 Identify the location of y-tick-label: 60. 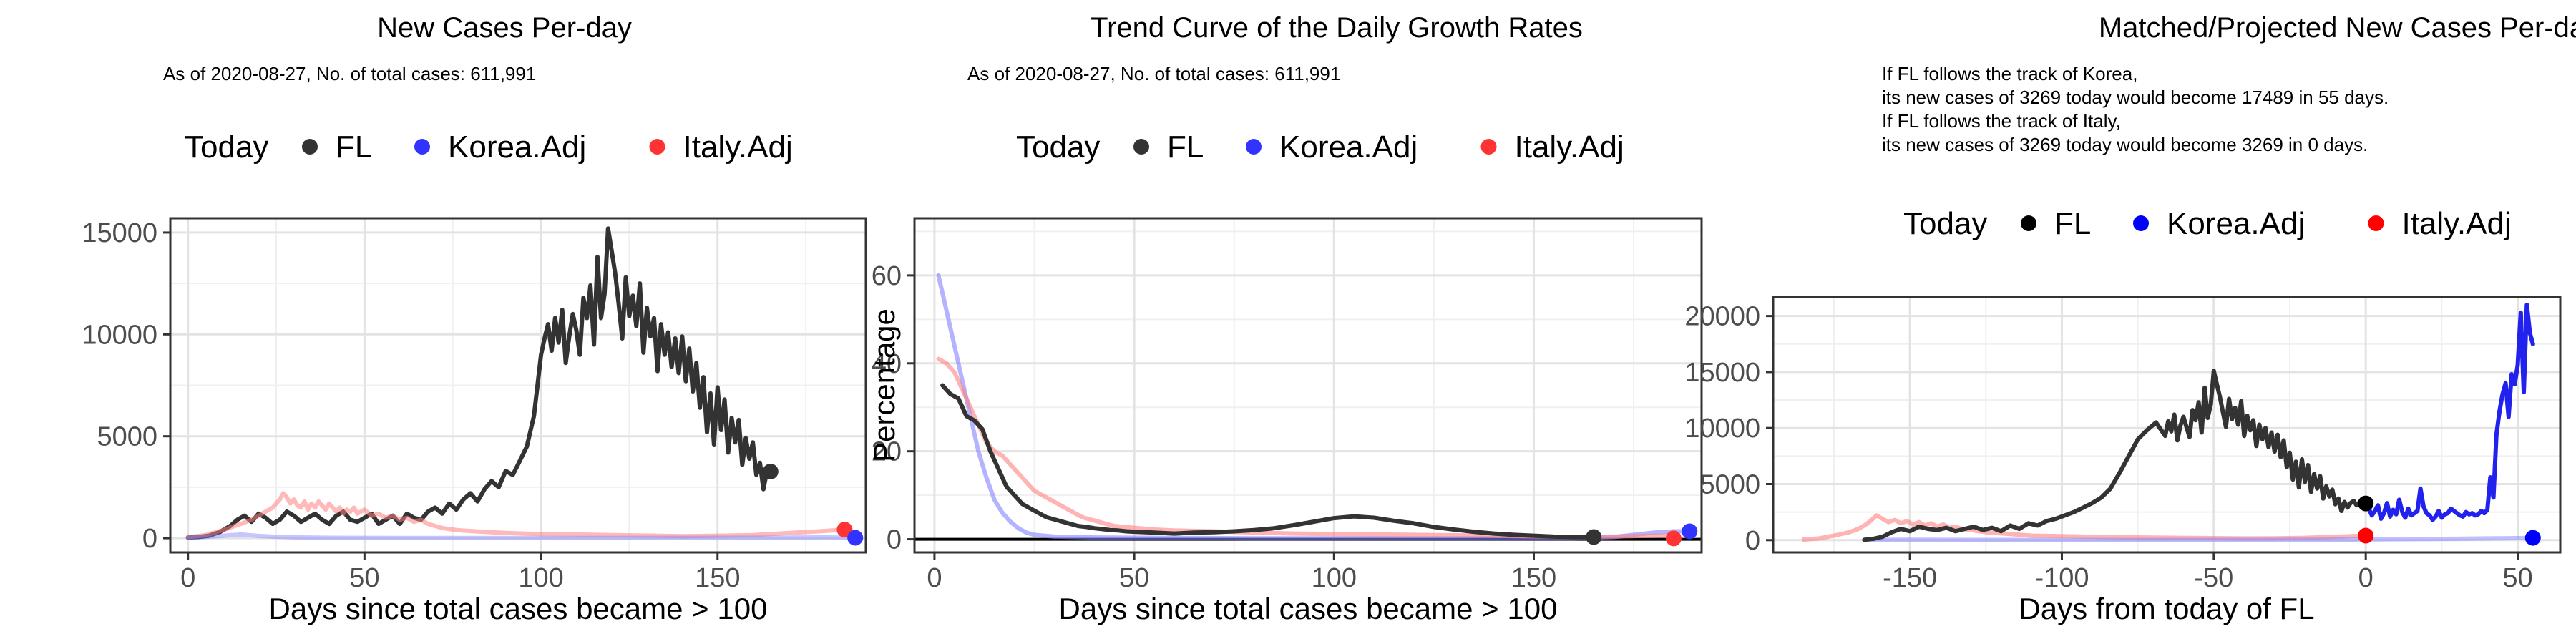
(887, 276).